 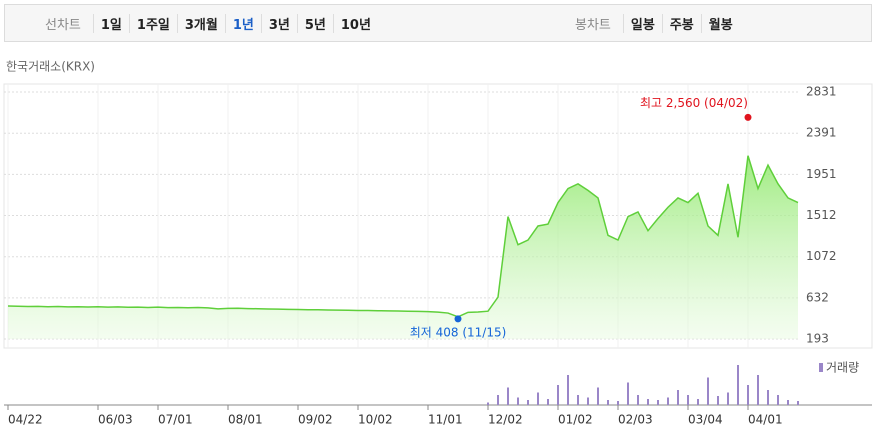 I want to click on x-tick-label: 03/04, so click(x=705, y=420).